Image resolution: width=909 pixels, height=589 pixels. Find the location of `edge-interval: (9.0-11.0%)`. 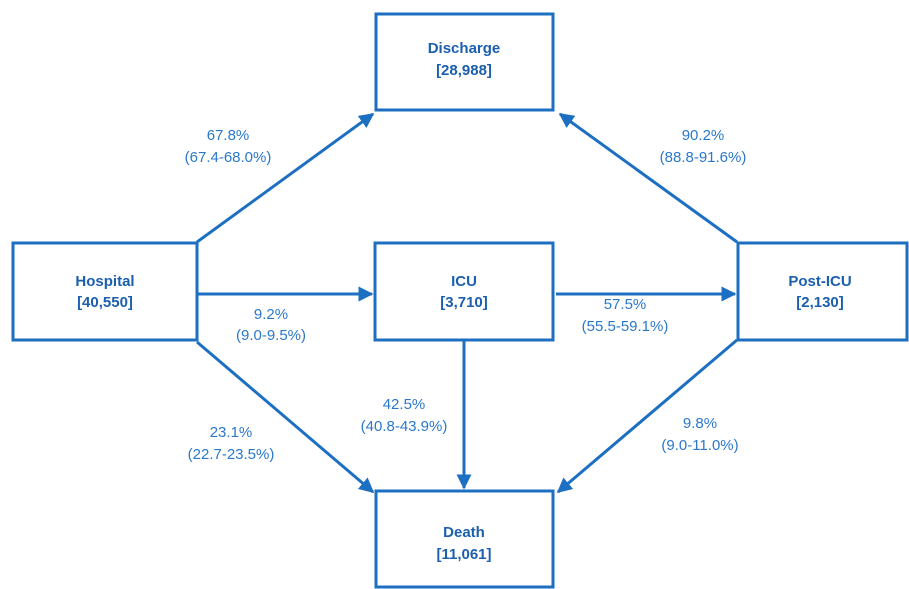

edge-interval: (9.0-11.0%) is located at coordinates (699, 445).